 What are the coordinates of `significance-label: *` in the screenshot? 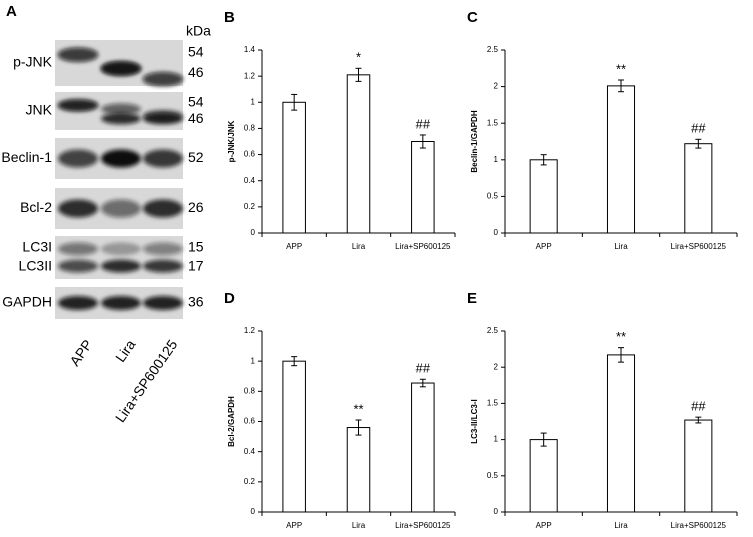 It's located at (358, 57).